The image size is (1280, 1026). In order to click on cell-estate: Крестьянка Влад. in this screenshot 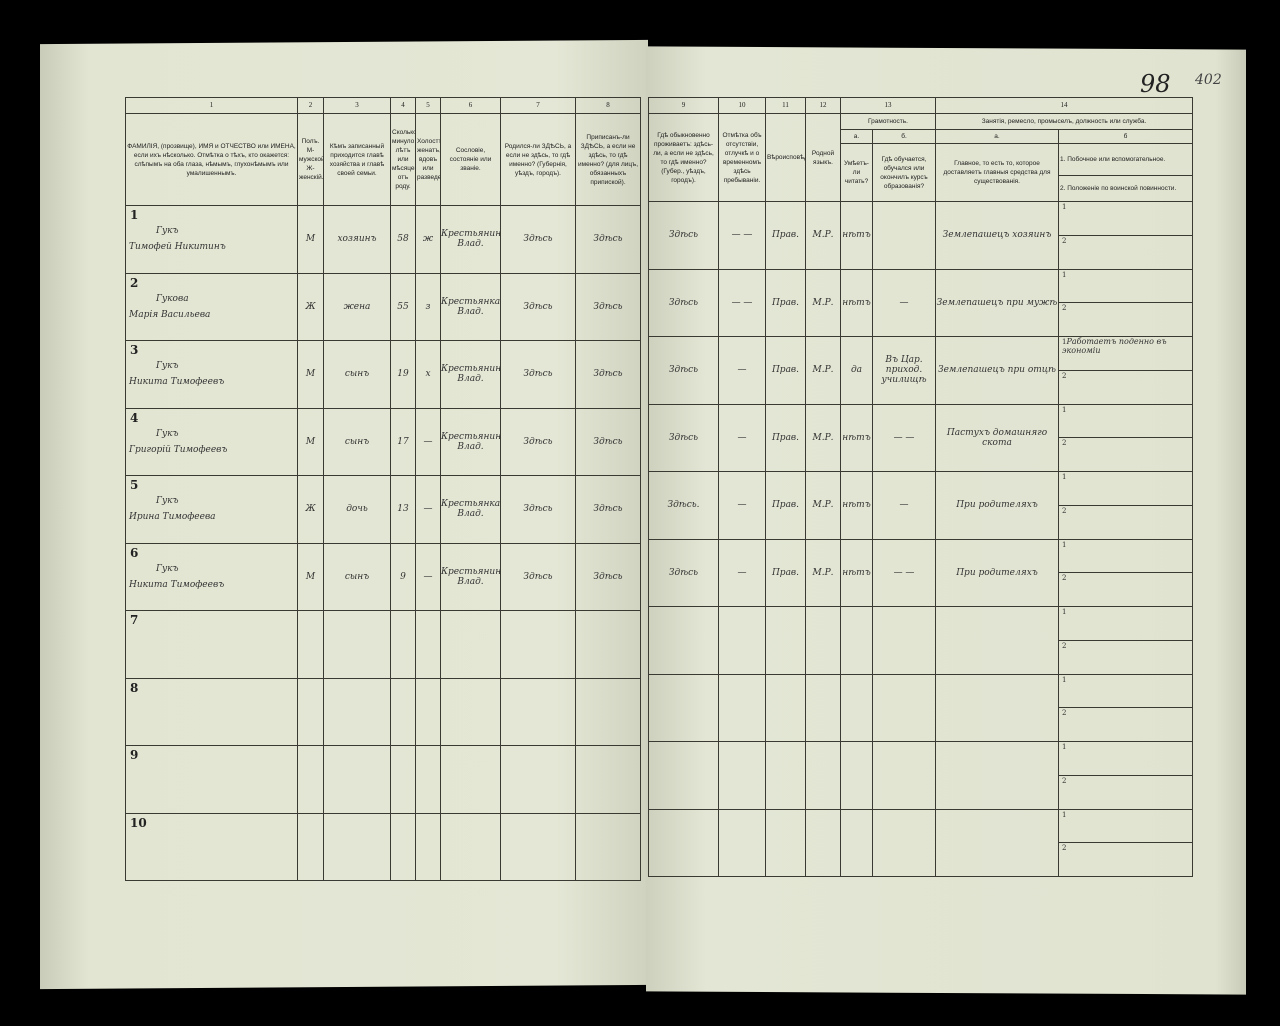, I will do `click(470, 306)`.